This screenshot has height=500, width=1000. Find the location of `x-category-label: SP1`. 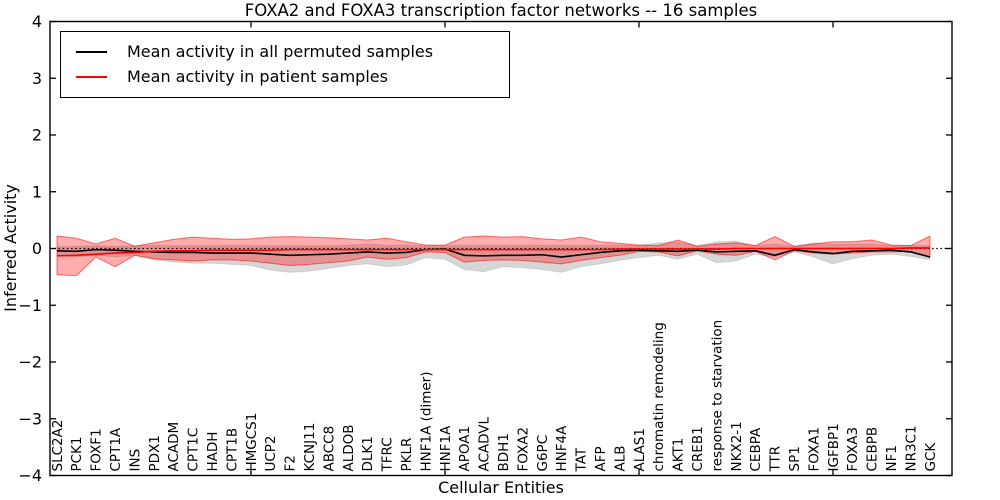

x-category-label: SP1 is located at coordinates (795, 458).